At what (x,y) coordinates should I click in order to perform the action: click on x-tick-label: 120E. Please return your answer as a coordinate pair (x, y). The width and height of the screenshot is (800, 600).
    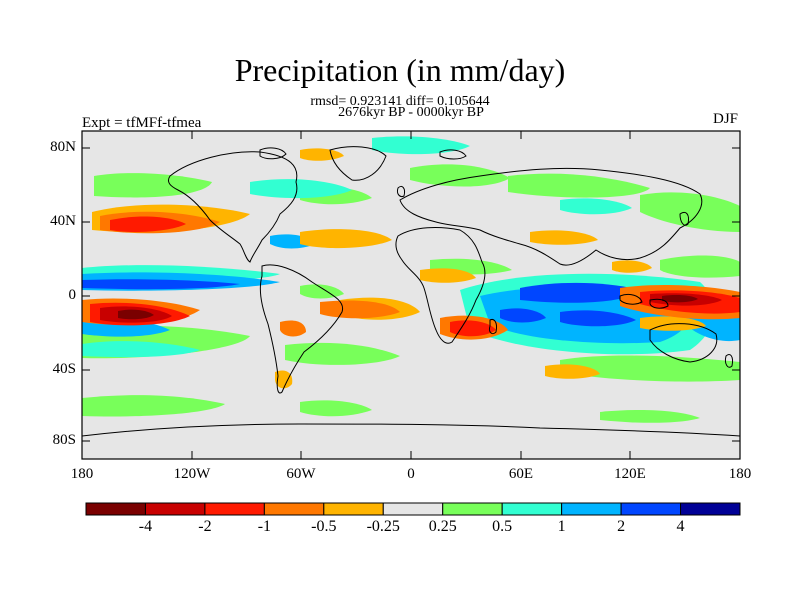
    Looking at the image, I should click on (630, 474).